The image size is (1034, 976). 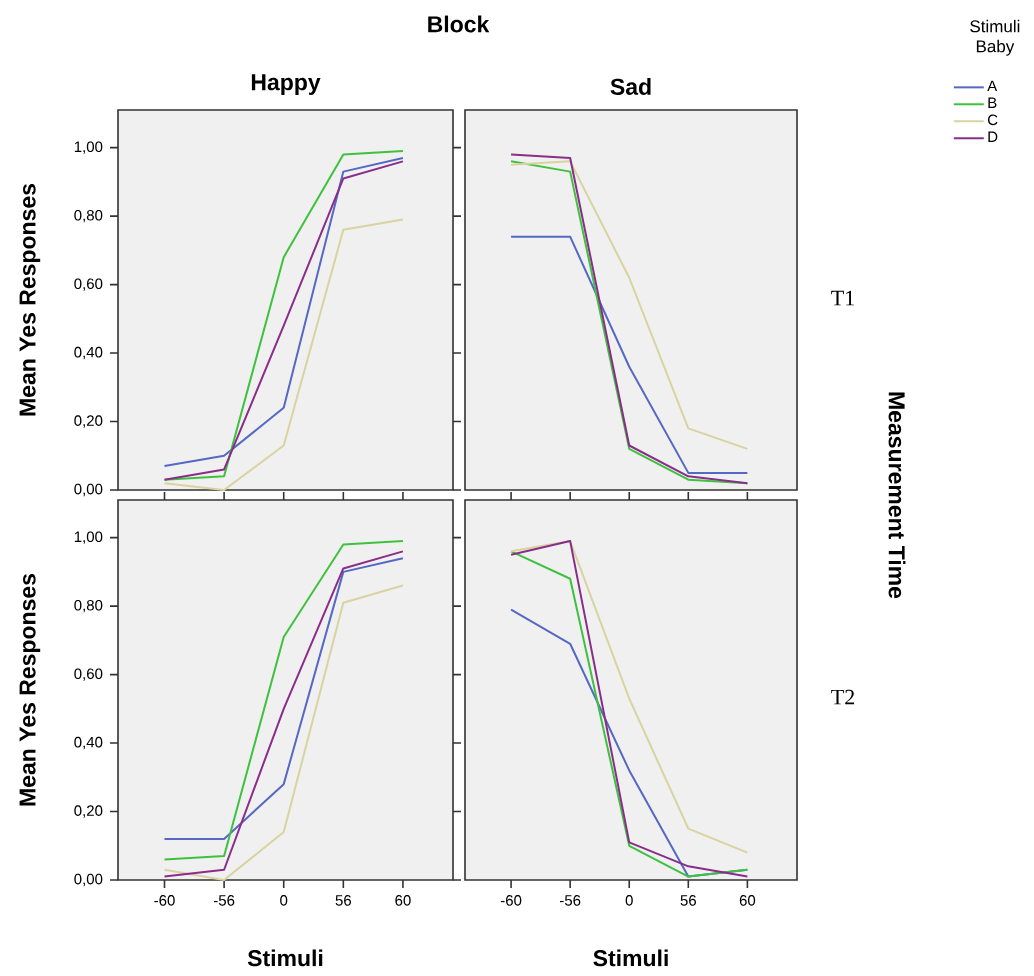 I want to click on chart-title: Sad, so click(x=630, y=86).